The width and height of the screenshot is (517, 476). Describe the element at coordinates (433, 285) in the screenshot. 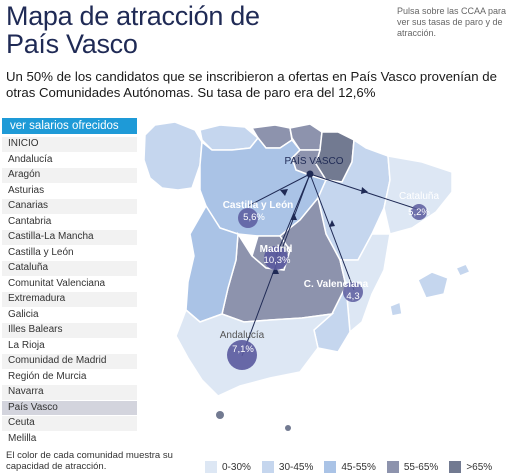

I see `region-illes-balears` at that location.